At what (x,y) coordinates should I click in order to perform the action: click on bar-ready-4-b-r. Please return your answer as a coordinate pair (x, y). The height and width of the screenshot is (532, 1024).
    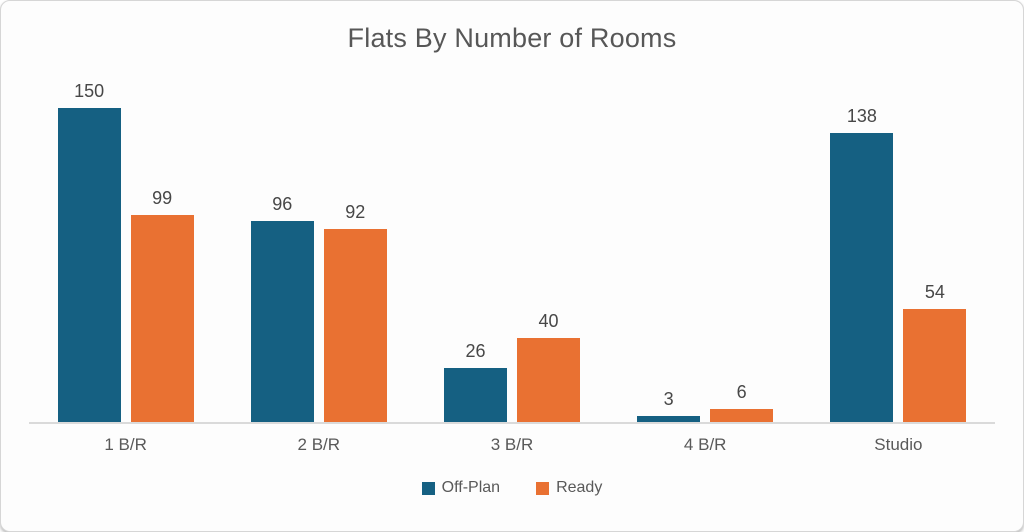
    Looking at the image, I should click on (742, 415).